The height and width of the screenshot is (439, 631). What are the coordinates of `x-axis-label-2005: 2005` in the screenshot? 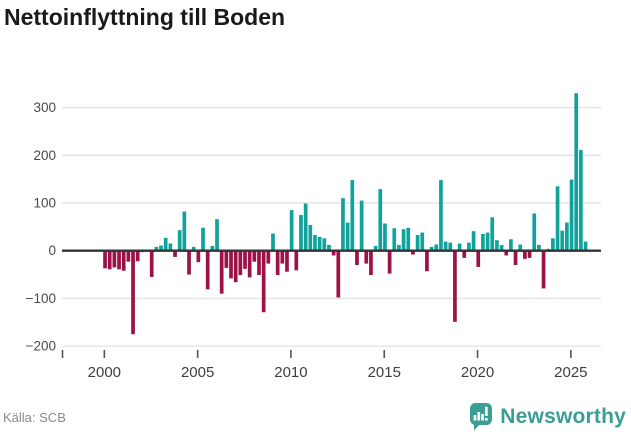 It's located at (197, 372).